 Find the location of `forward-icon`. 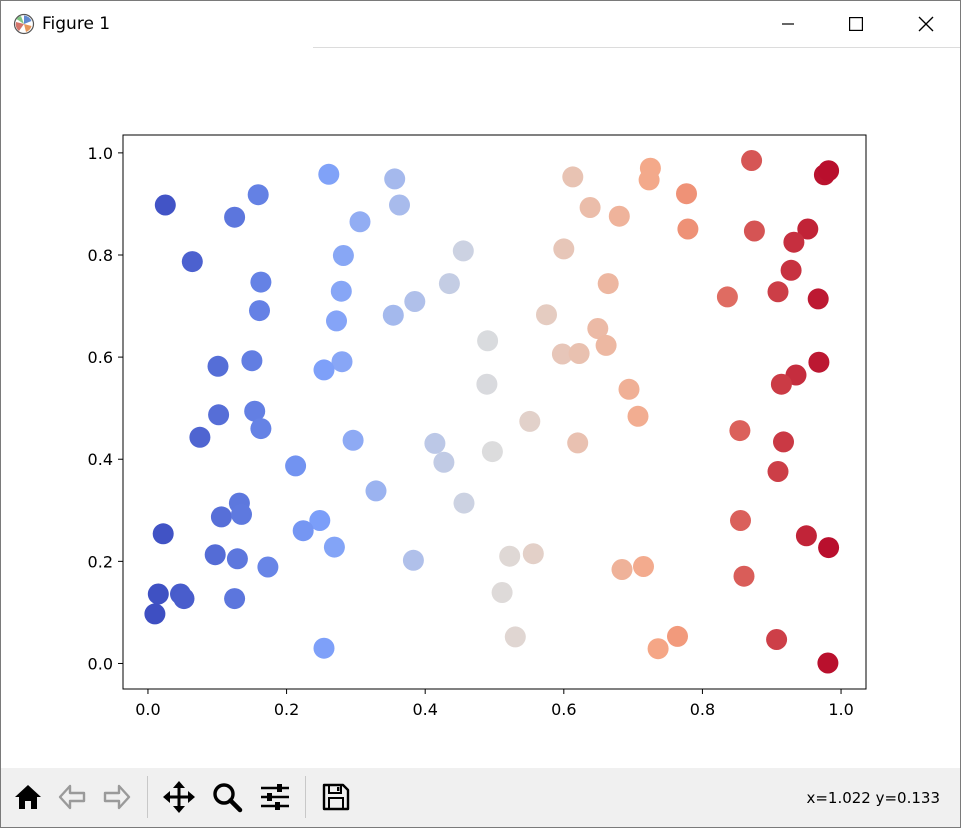

forward-icon is located at coordinates (117, 797).